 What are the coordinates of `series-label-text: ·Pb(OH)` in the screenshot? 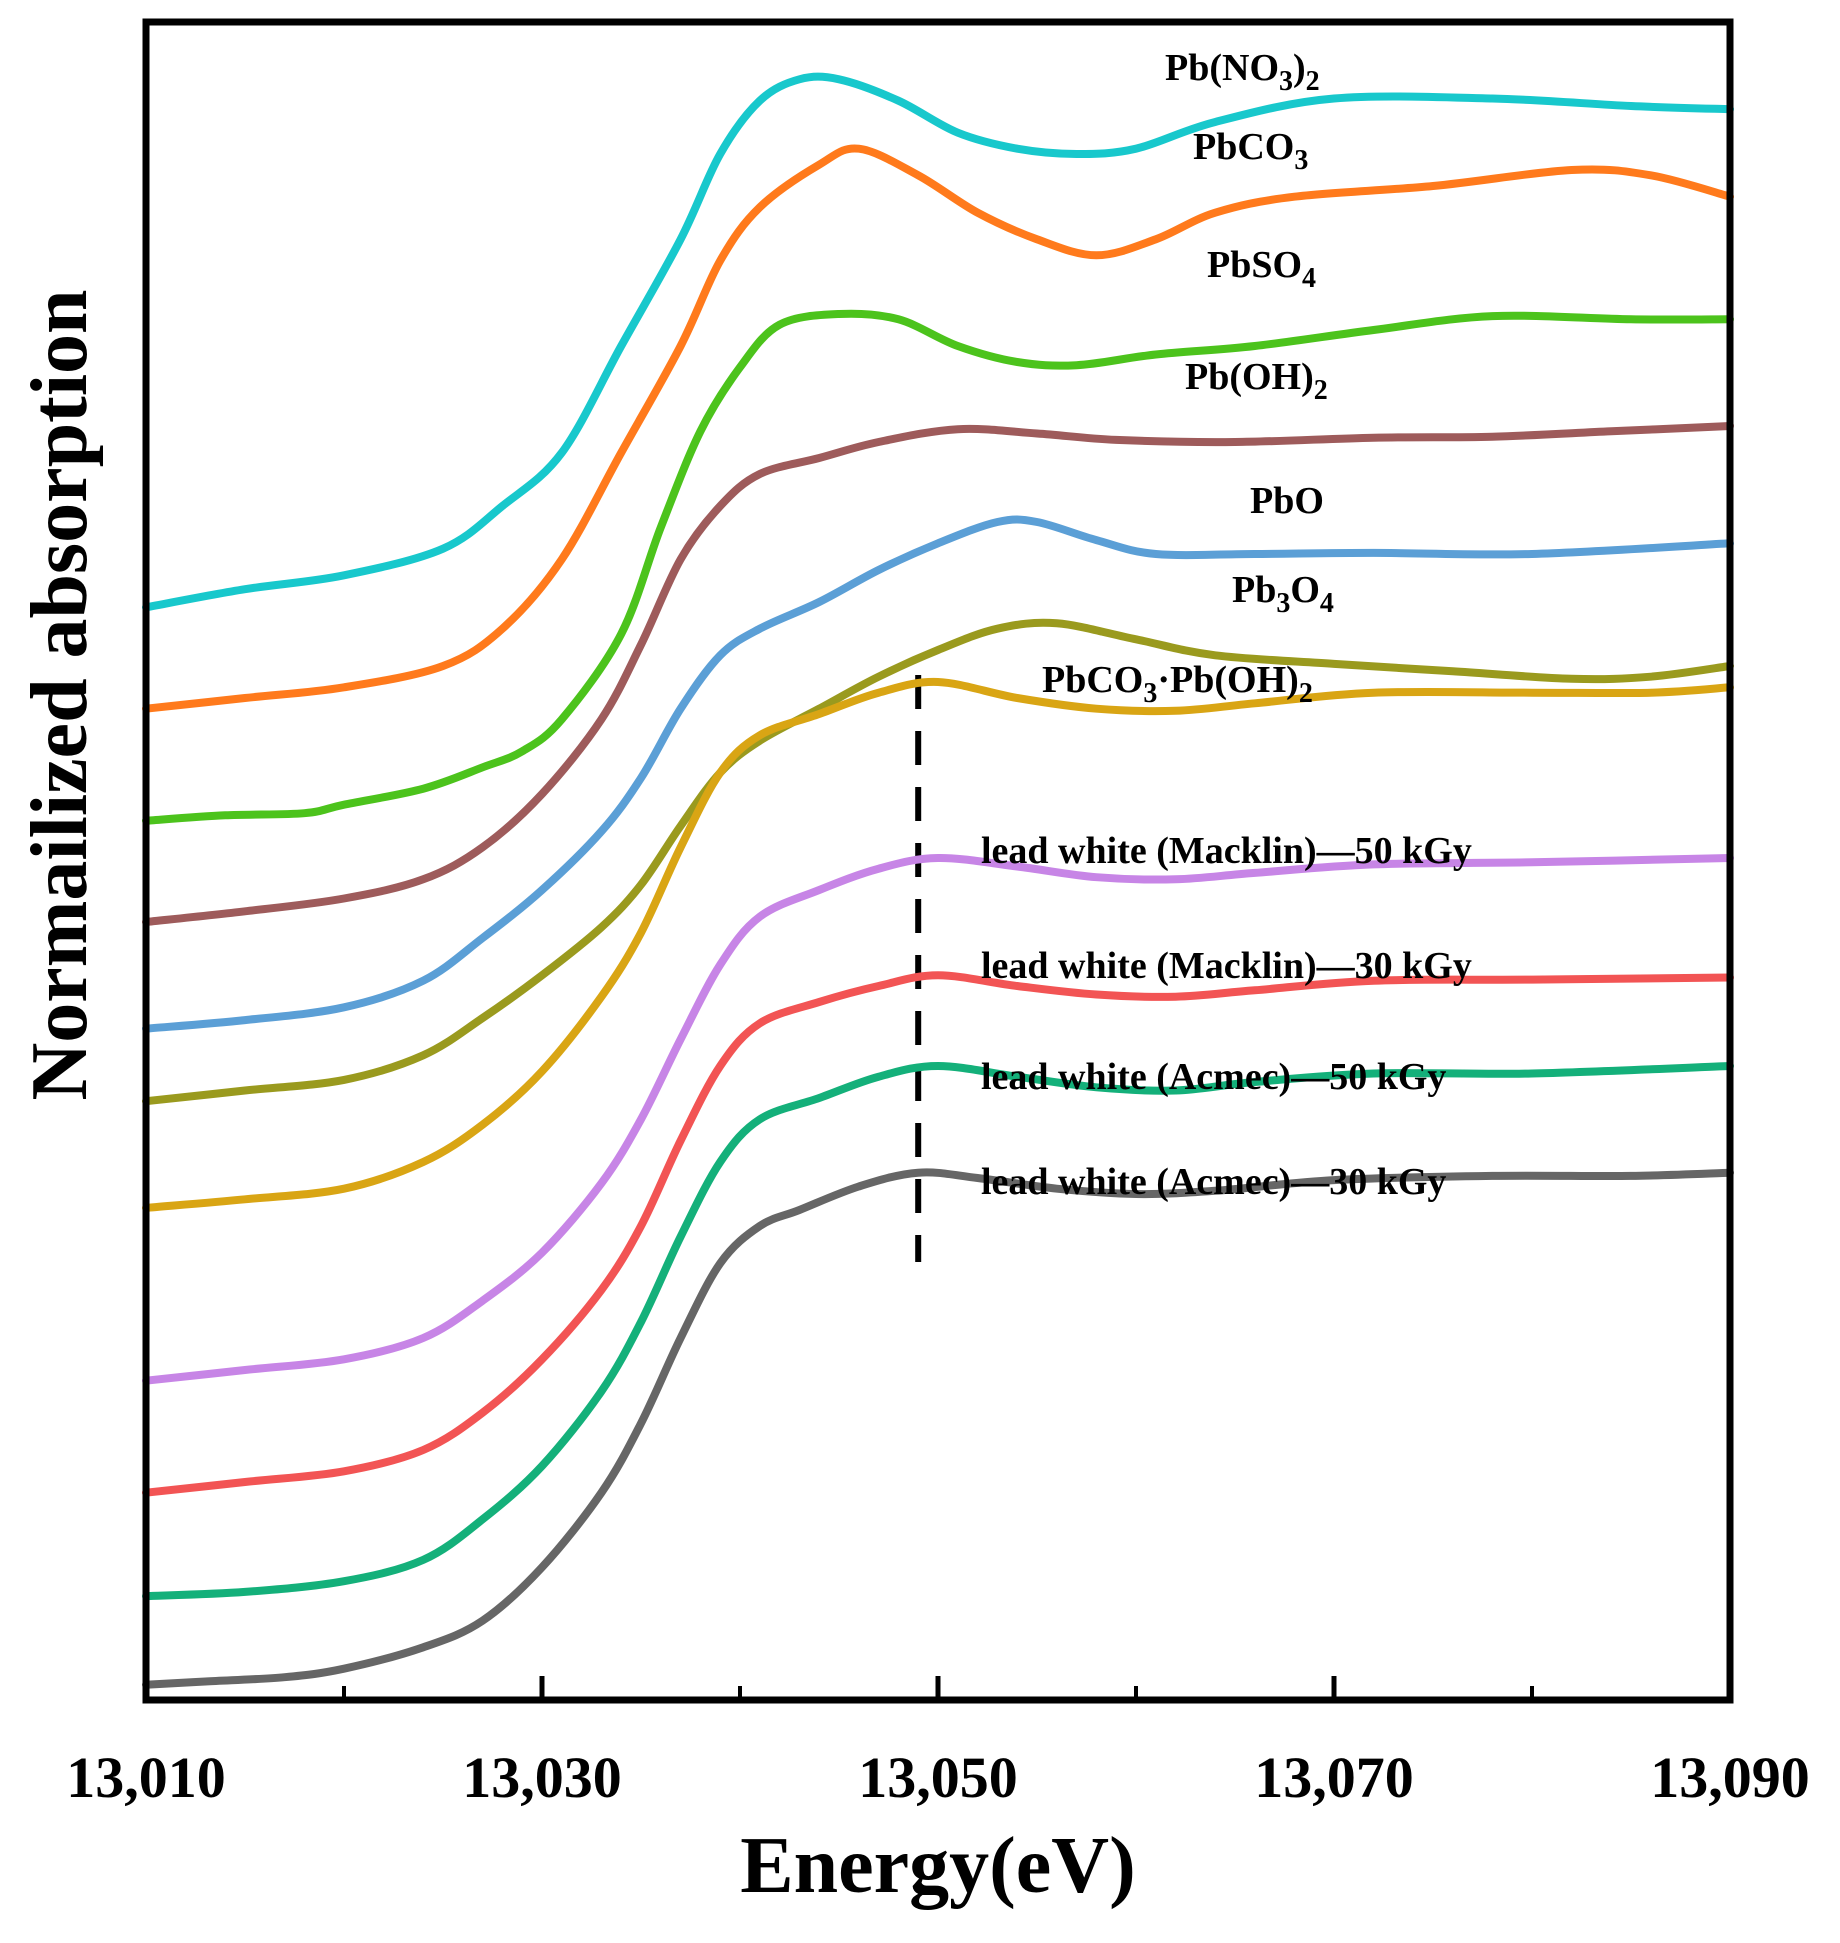 It's located at (1227, 680).